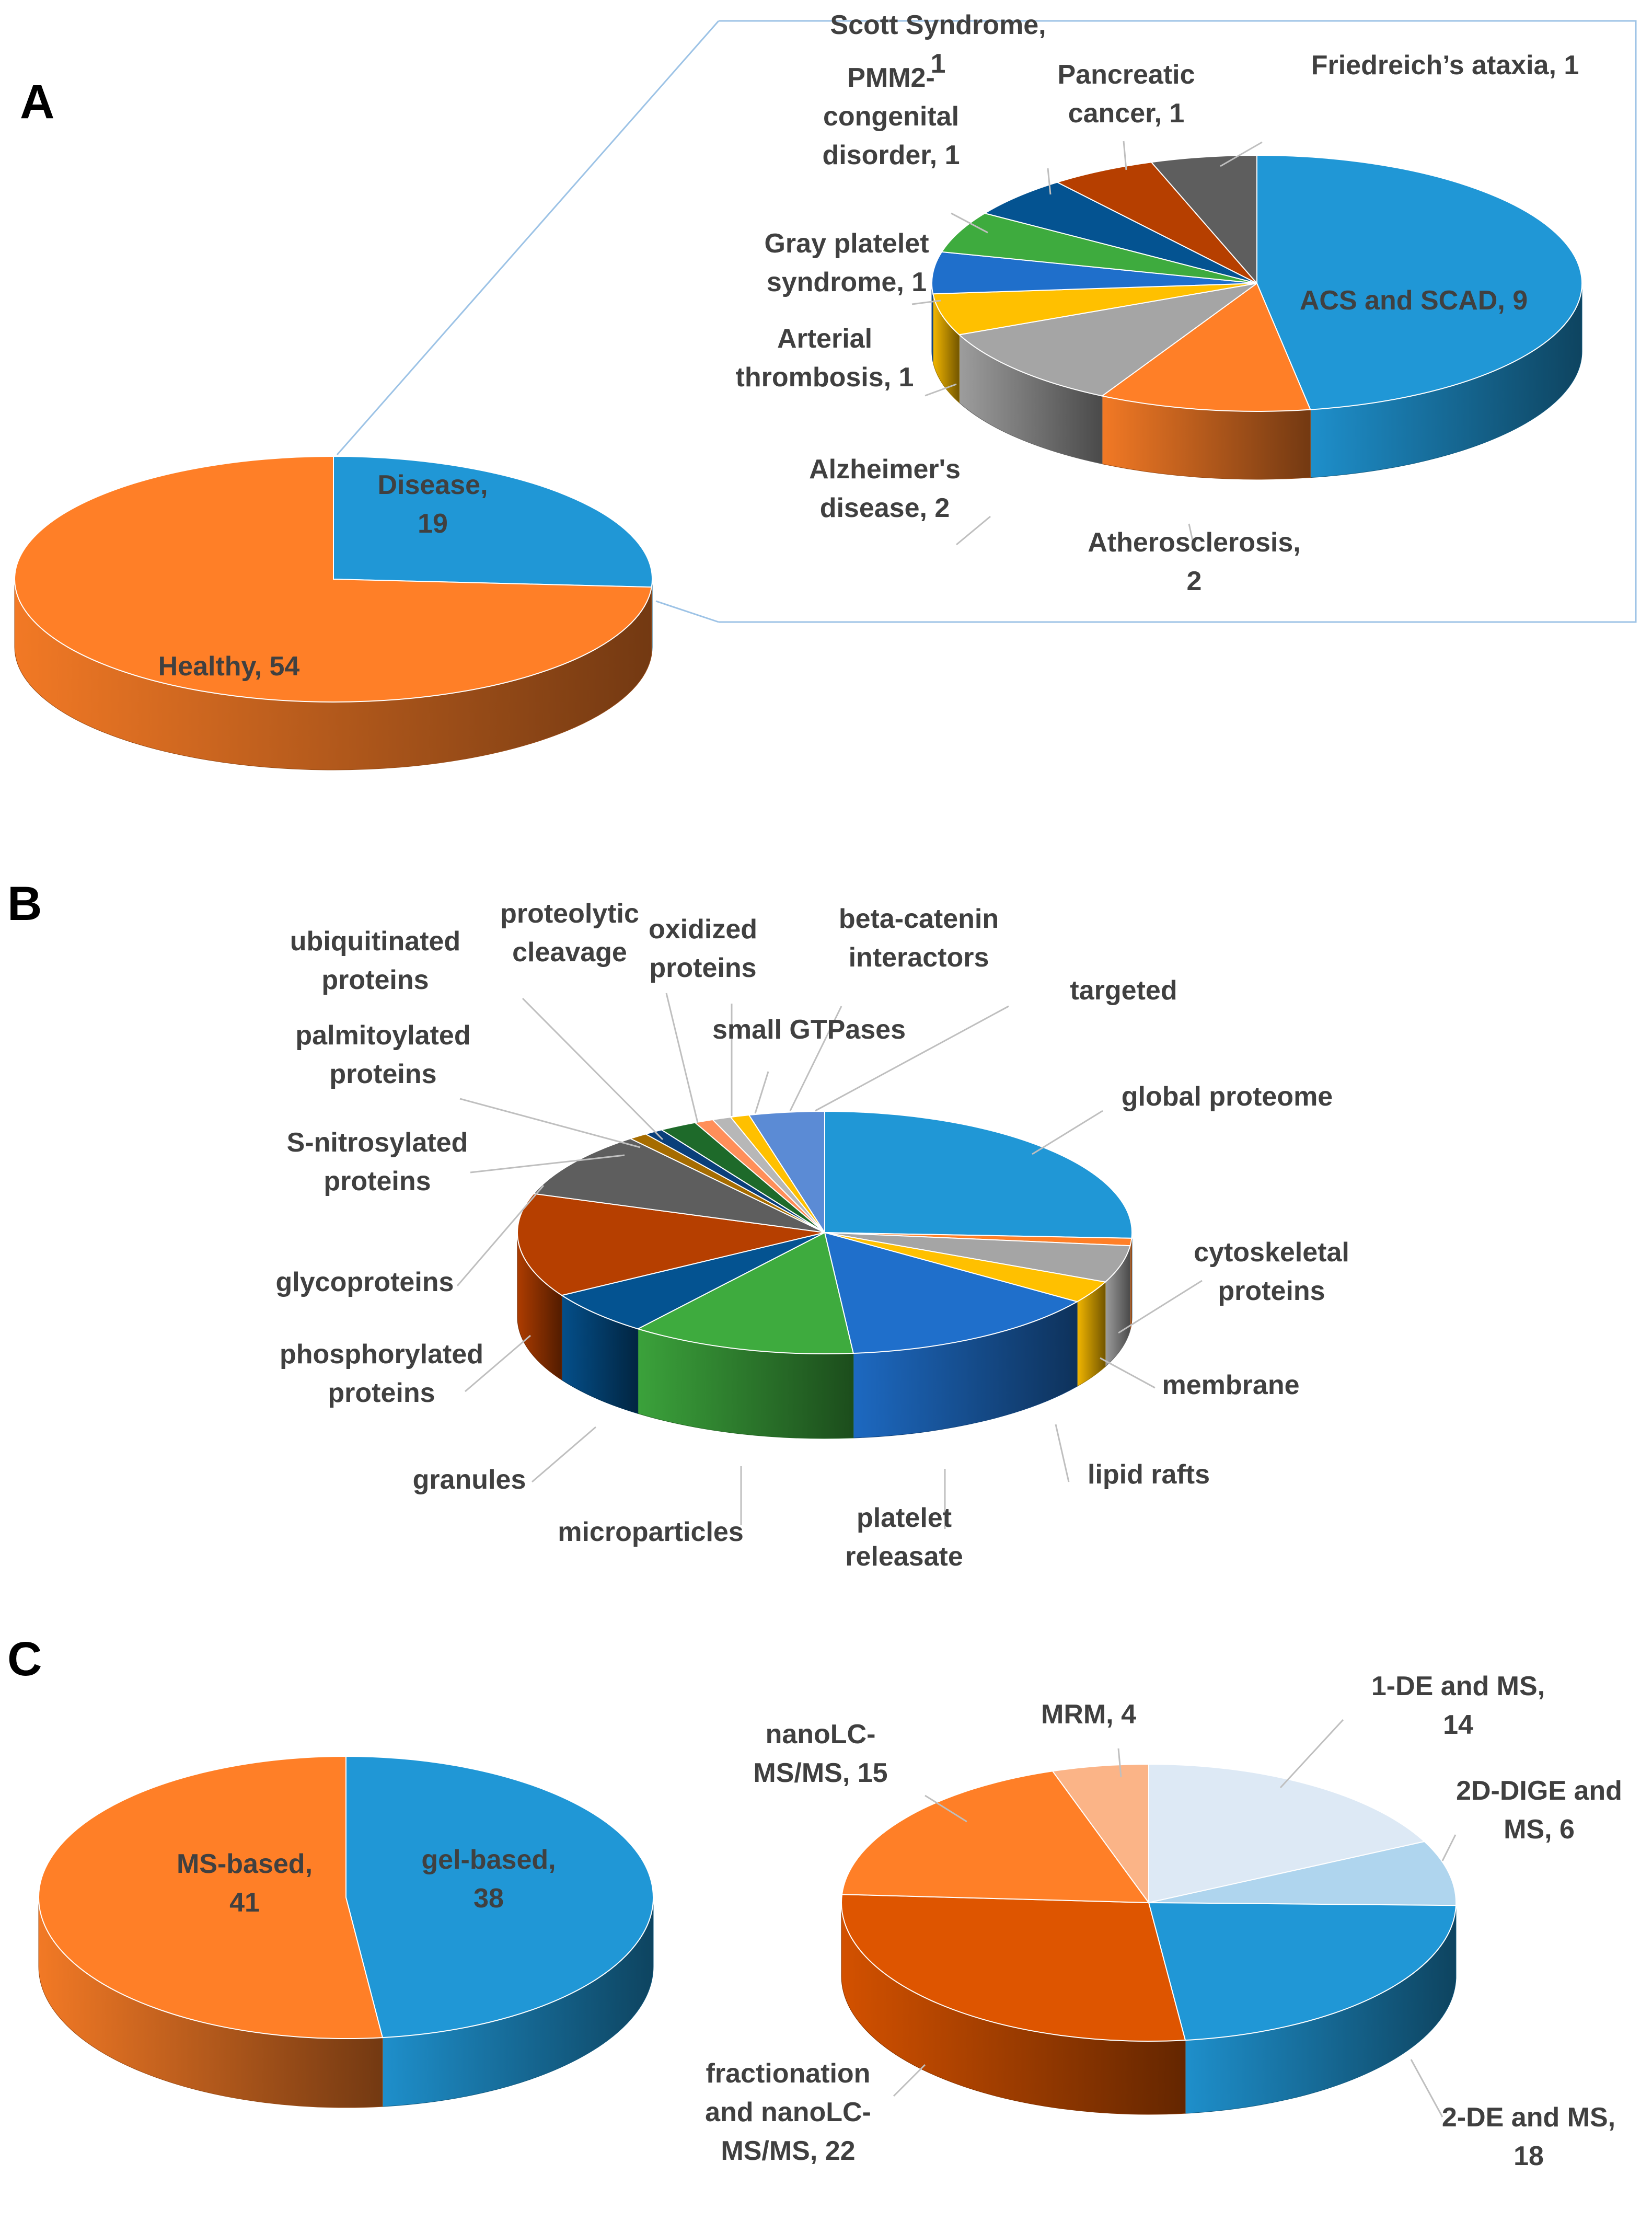  I want to click on slice-cytoskeletal-proteins, so click(977, 1257).